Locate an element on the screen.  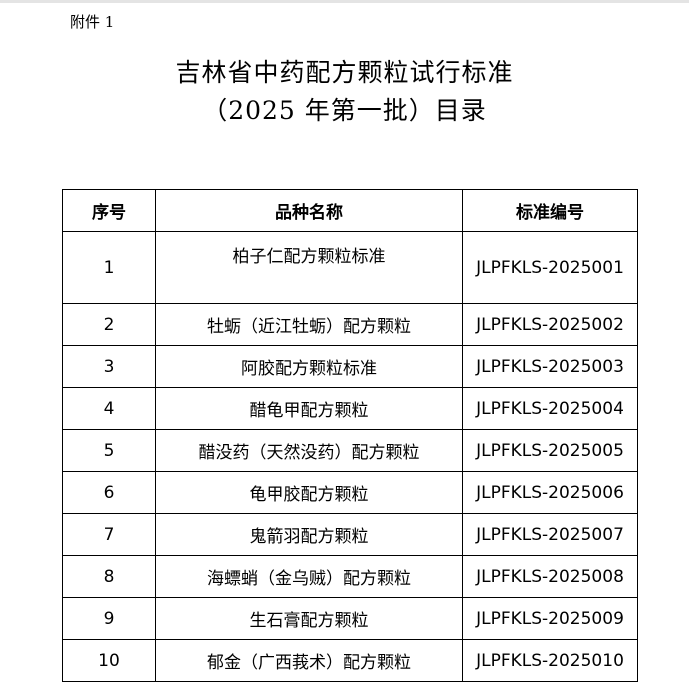
table-row: 9 生石膏配方颗粒 JLPFKLS-2025009 is located at coordinates (350, 618).